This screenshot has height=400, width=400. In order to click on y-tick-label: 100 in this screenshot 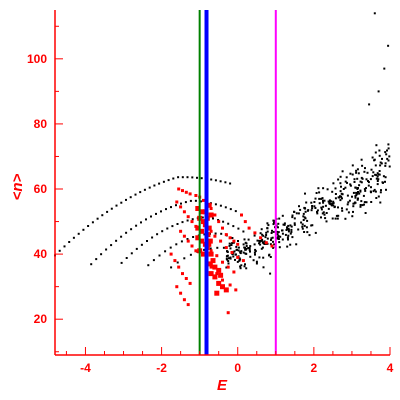, I will do `click(37, 59)`.